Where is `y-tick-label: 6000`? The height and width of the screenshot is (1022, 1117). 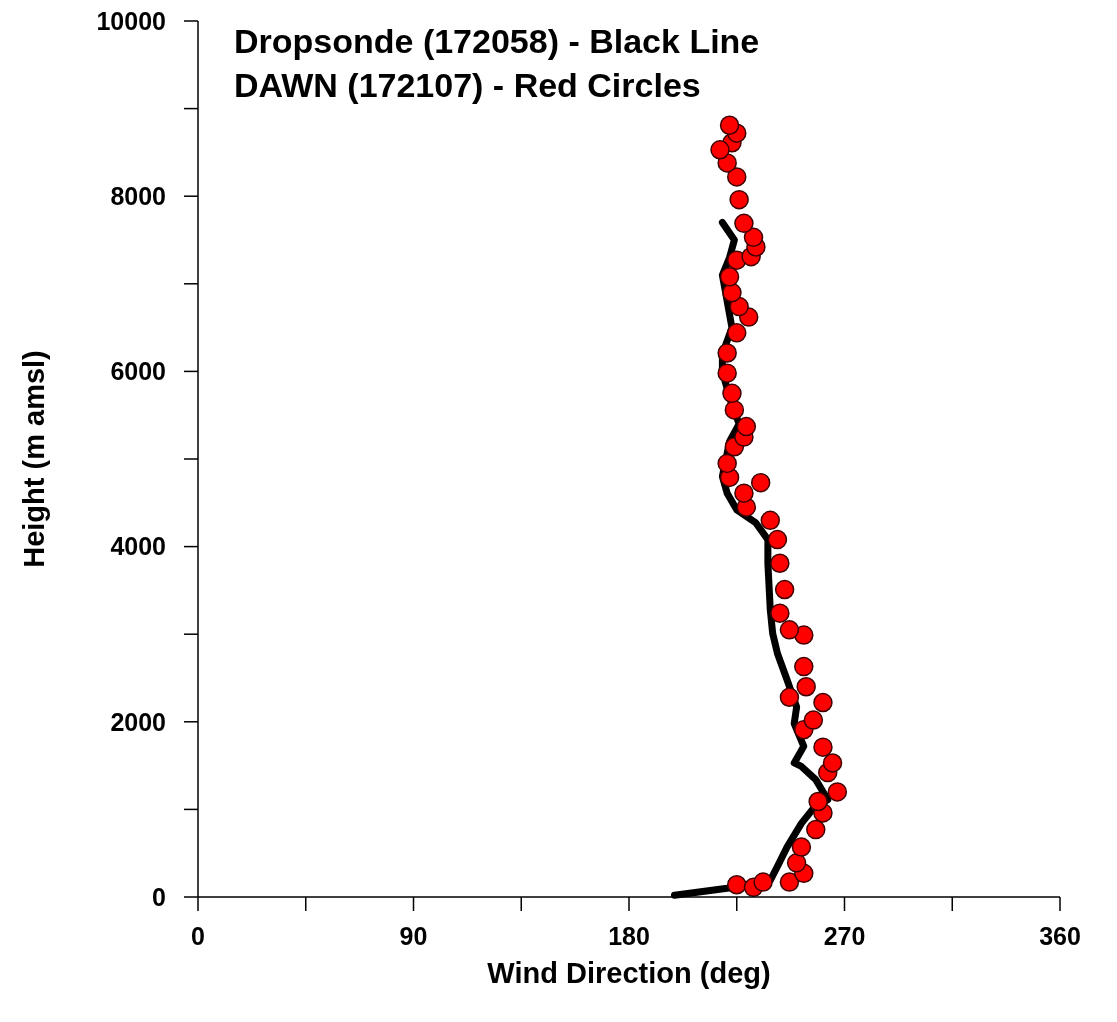 y-tick-label: 6000 is located at coordinates (138, 371).